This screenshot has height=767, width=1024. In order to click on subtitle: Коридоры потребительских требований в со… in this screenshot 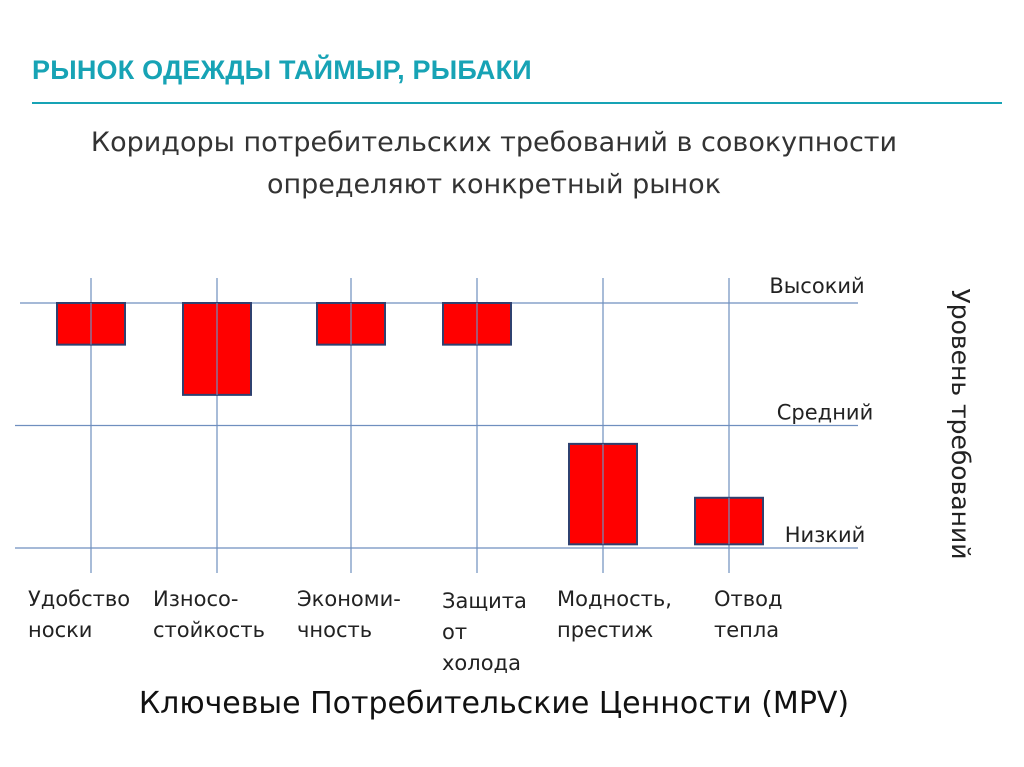, I will do `click(494, 164)`.